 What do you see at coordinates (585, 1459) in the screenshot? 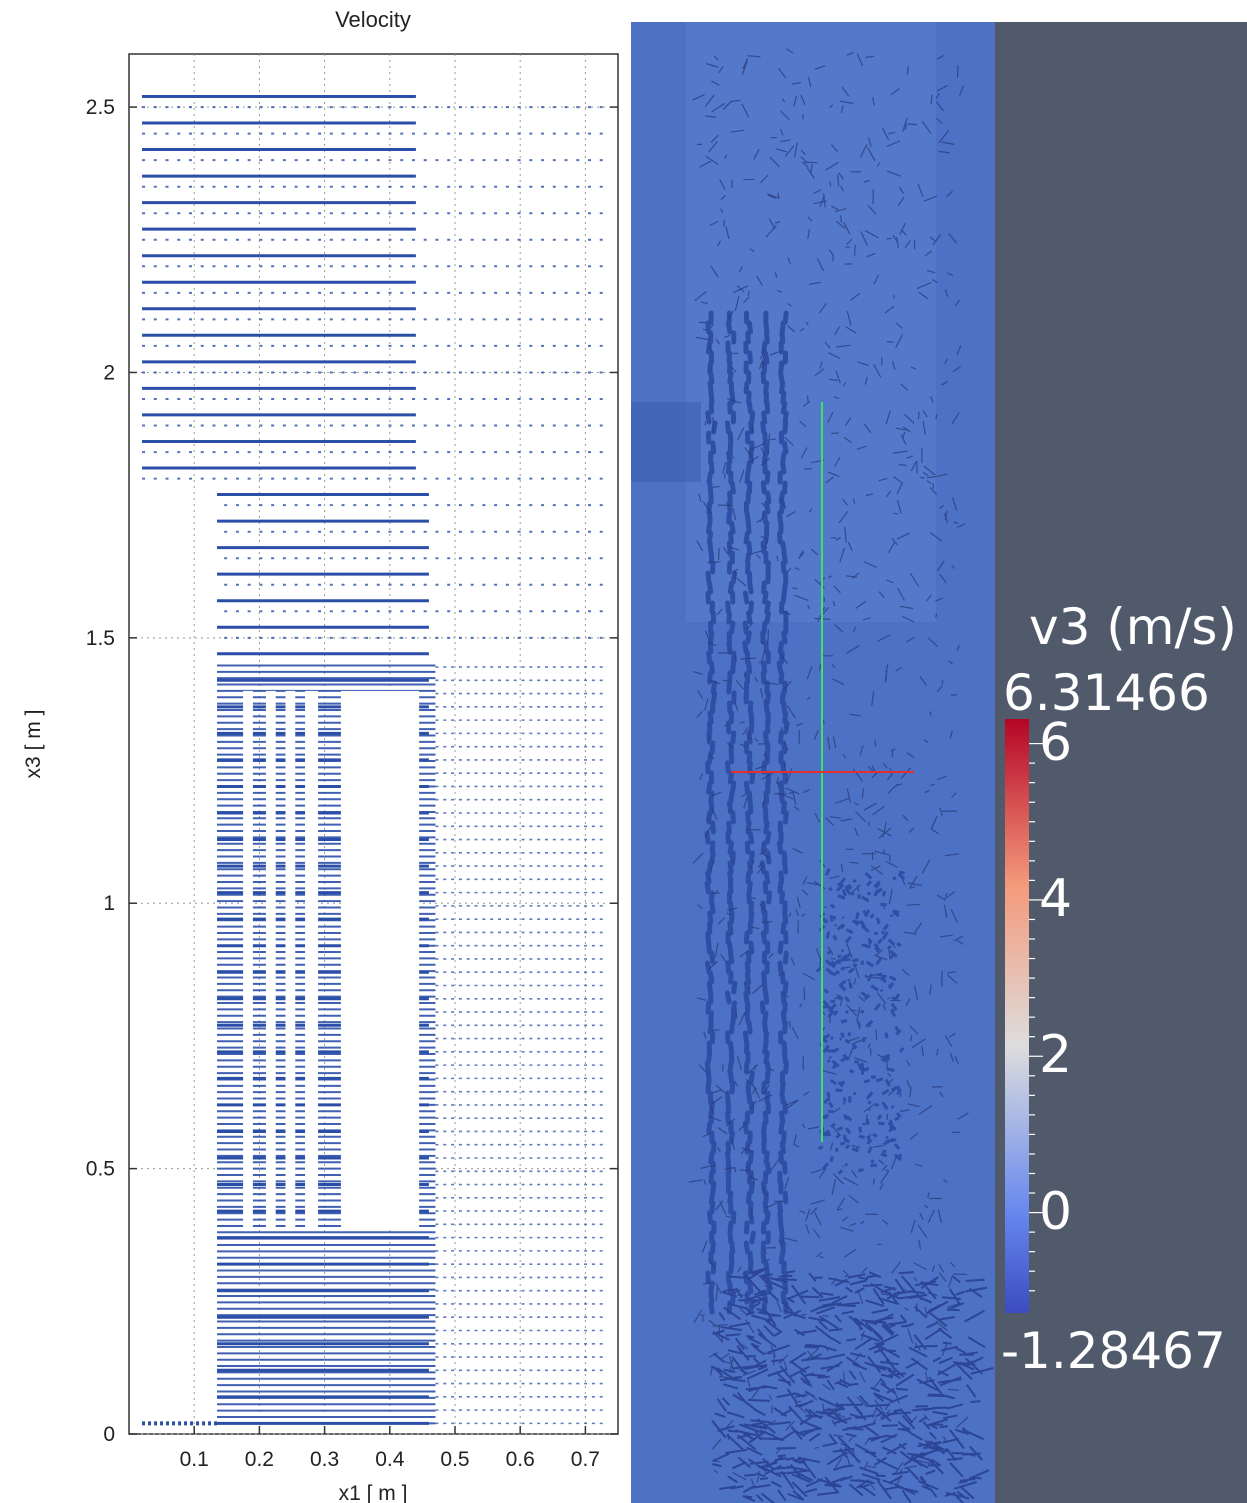
I see `x-tick-label: 0.7` at bounding box center [585, 1459].